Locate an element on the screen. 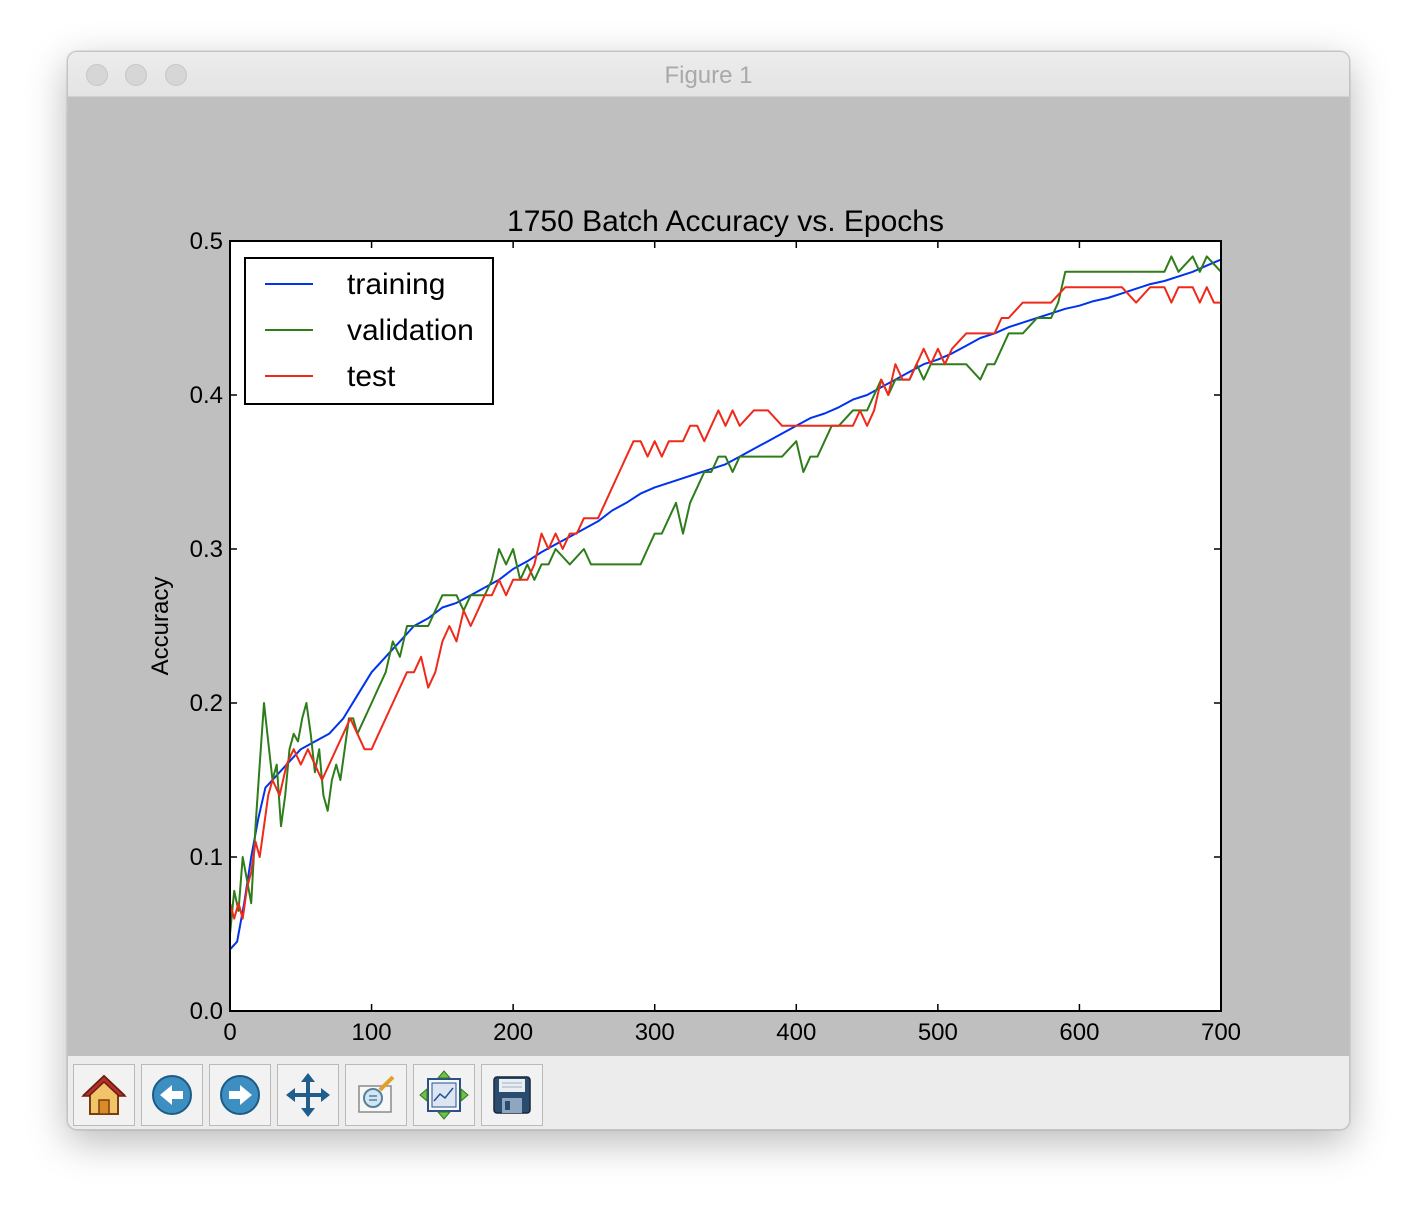 The height and width of the screenshot is (1212, 1416). save-button is located at coordinates (512, 1095).